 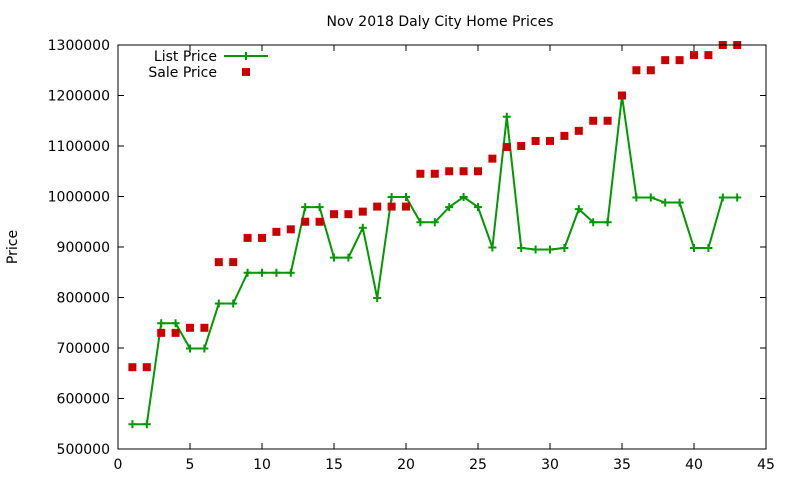 What do you see at coordinates (83, 299) in the screenshot?
I see `y-tick-label: 800000` at bounding box center [83, 299].